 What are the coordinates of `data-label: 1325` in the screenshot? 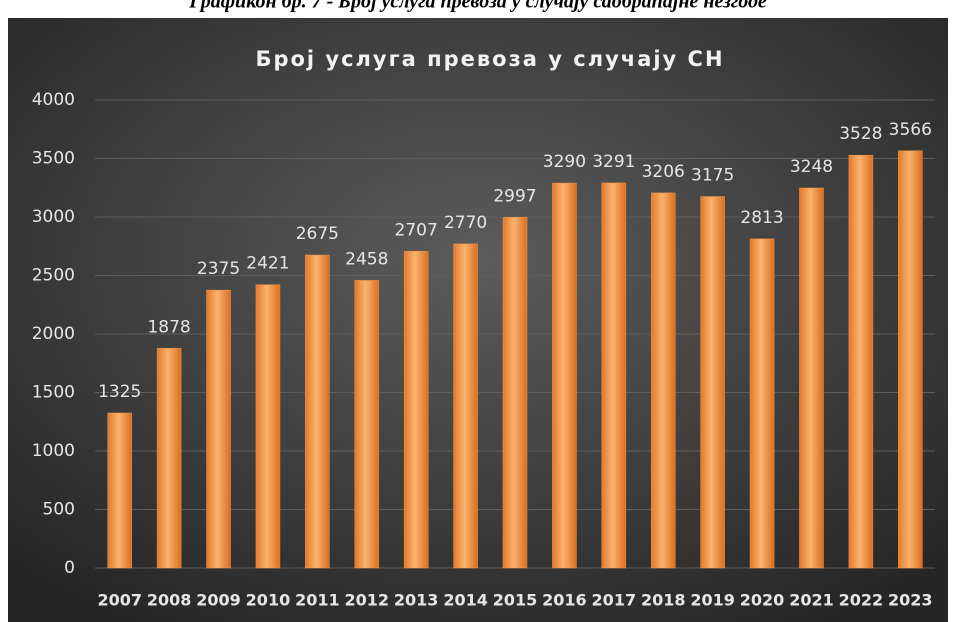 It's located at (119, 392).